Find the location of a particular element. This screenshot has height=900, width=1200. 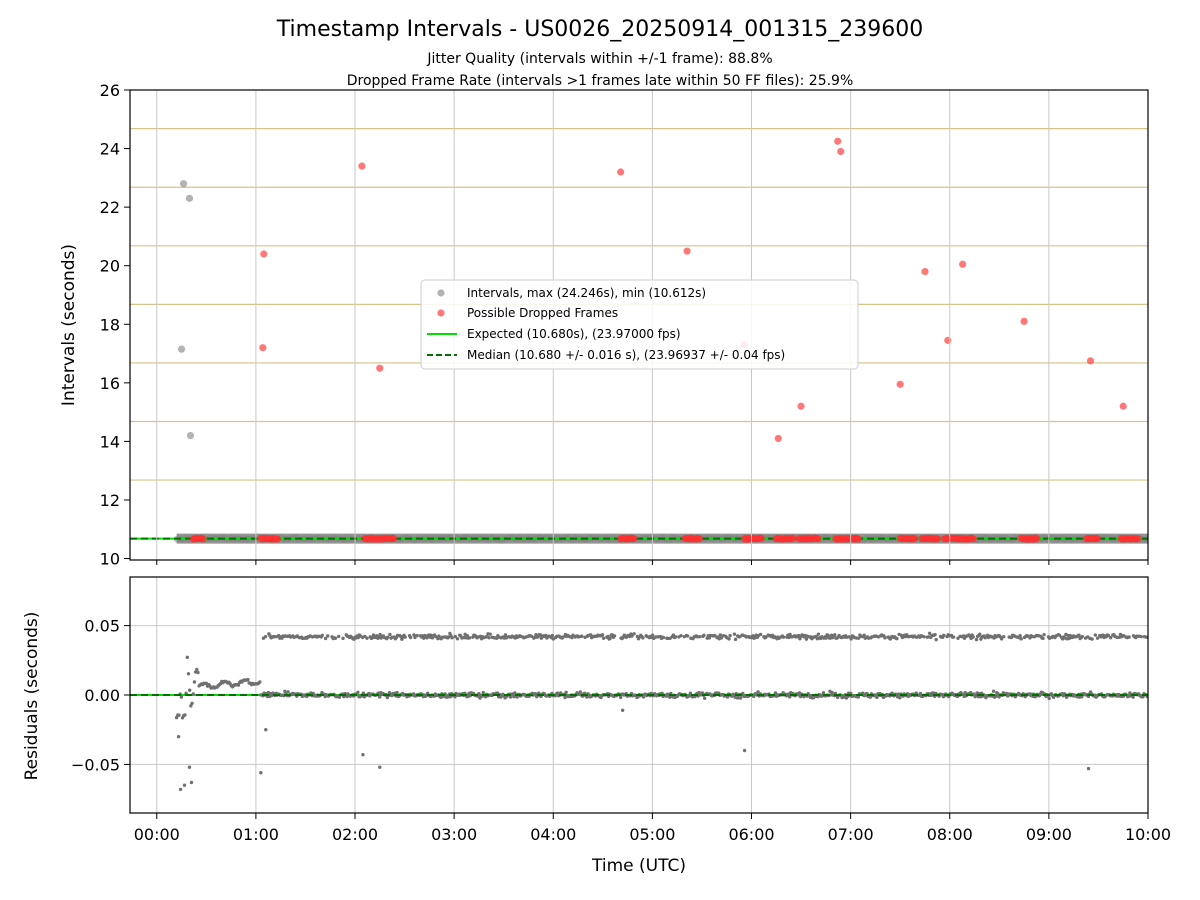

top-y-tick-label: 20 is located at coordinates (110, 266).